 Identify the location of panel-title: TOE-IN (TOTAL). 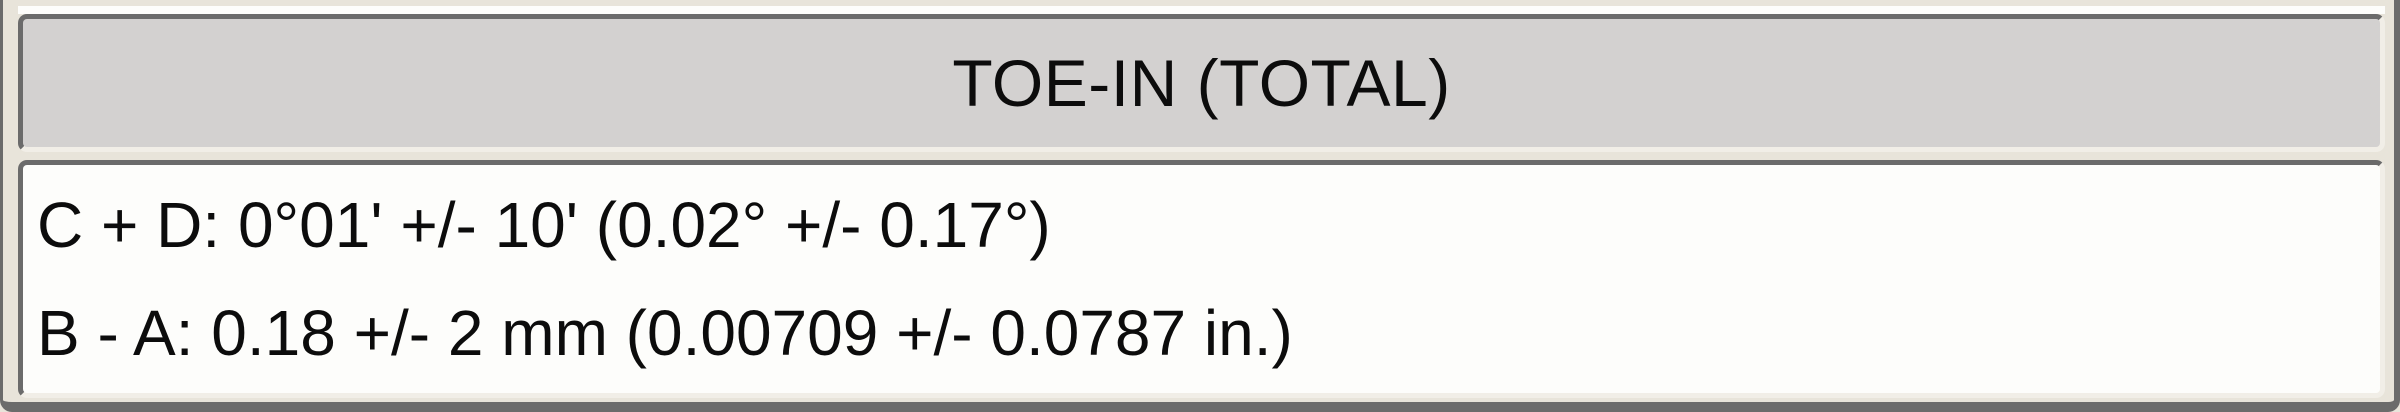
(1201, 83).